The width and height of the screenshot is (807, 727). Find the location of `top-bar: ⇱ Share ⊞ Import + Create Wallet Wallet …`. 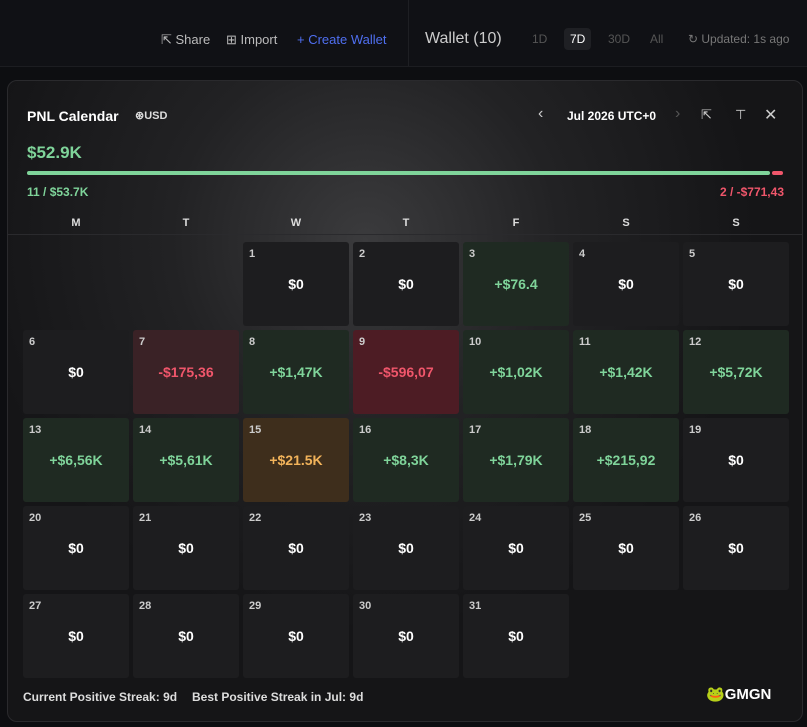

top-bar: ⇱ Share ⊞ Import + Create Wallet Wallet … is located at coordinates (403, 33).